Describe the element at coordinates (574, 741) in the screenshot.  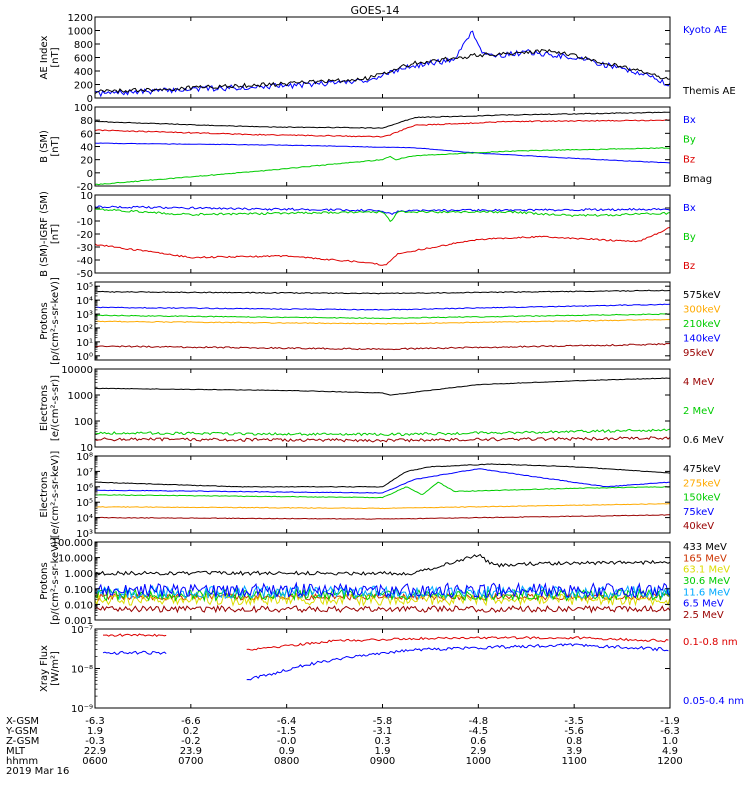
I see `x-row-value-2-5: 0.8` at that location.